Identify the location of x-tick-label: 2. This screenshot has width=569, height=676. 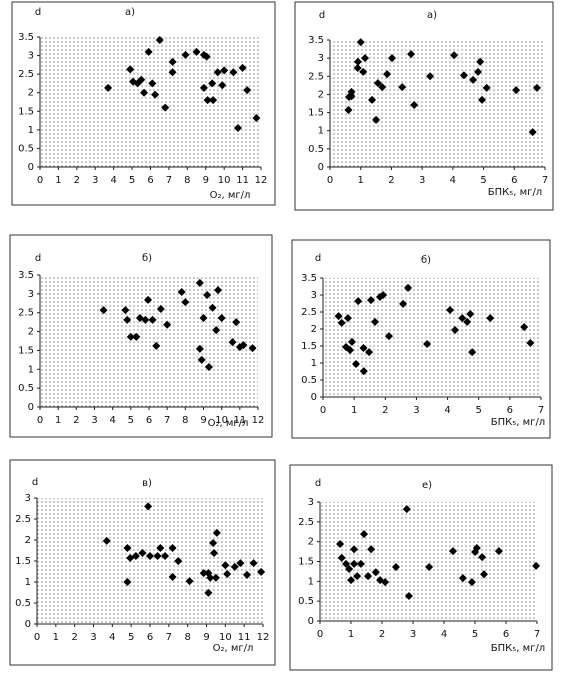
(77, 180).